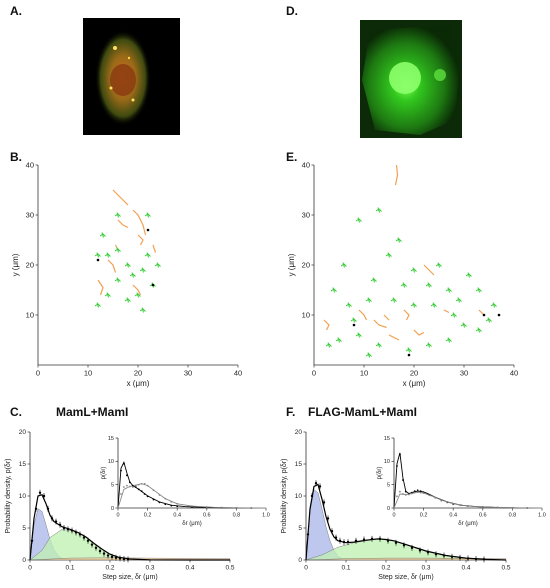 The image size is (550, 588). Describe the element at coordinates (468, 480) in the screenshot. I see `chart-f-inset-fit-black-line` at that location.